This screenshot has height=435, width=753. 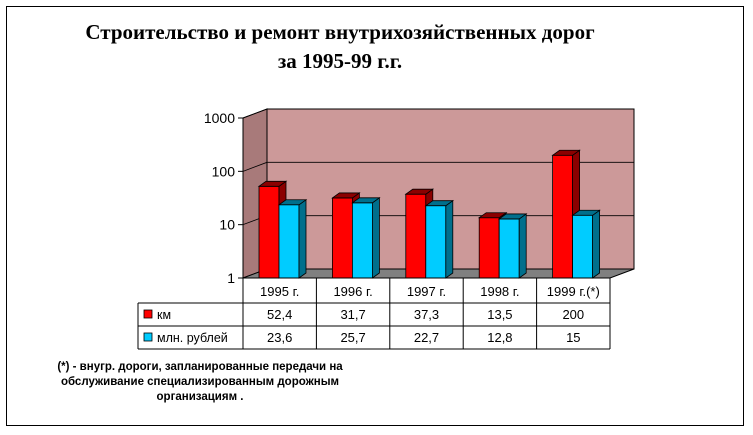 I want to click on y-tick-label: 1000, so click(x=219, y=118).